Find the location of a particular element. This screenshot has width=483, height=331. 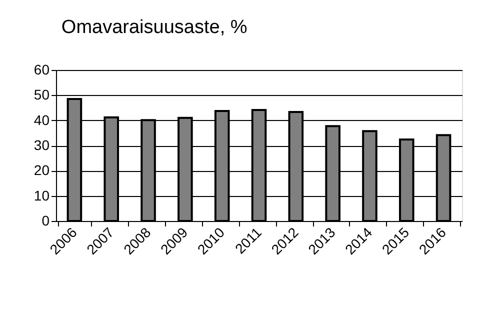

y-tick-label: 40 is located at coordinates (42, 120).